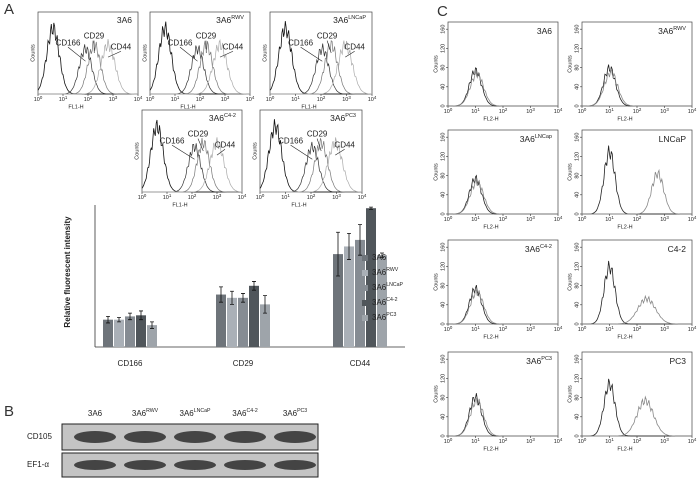  Describe the element at coordinates (300, 42) in the screenshot. I see `marker-label: CD166` at that location.